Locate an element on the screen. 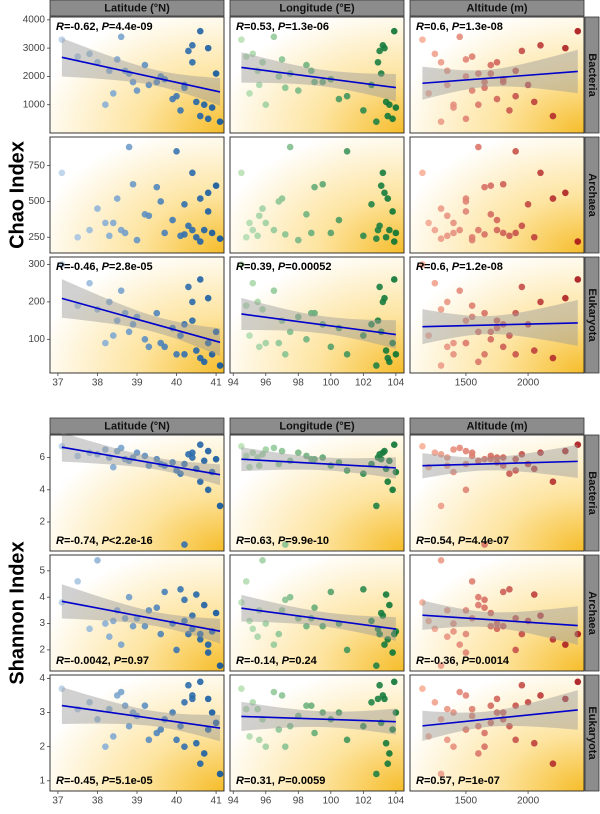 The height and width of the screenshot is (814, 600). y-tick-label: 3 is located at coordinates (42, 623).